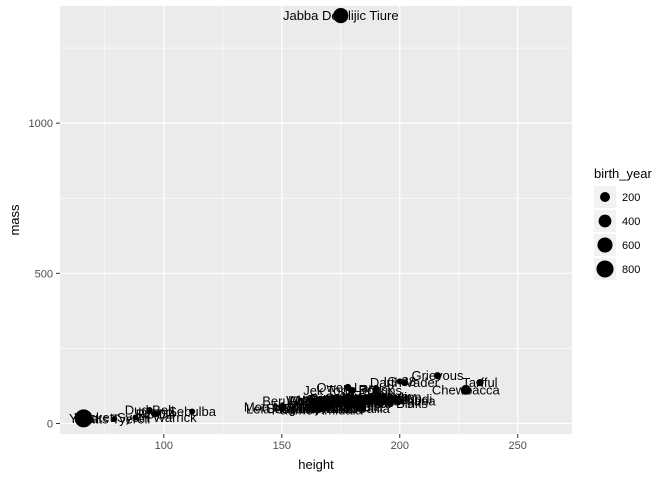 This screenshot has height=480, width=672. I want to click on point-label: Luminara Unduli, so click(329, 406).